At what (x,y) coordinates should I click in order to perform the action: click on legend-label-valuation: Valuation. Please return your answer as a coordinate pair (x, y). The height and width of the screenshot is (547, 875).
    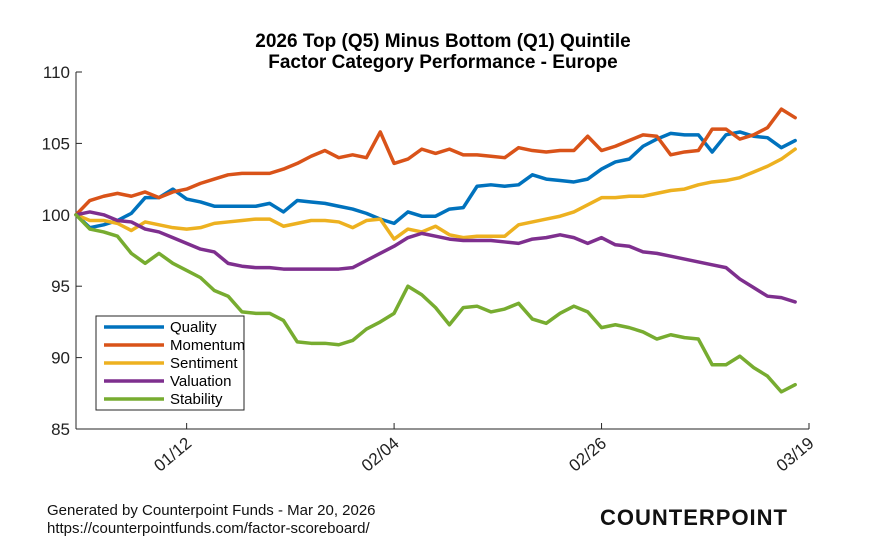
    Looking at the image, I should click on (200, 381).